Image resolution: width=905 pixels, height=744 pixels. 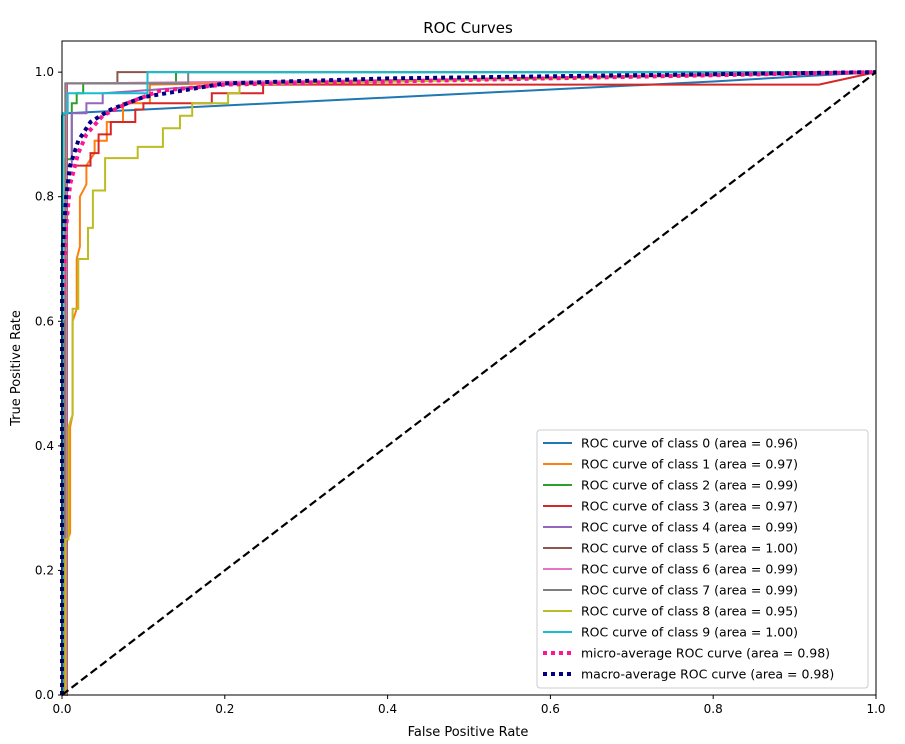 What do you see at coordinates (44, 695) in the screenshot?
I see `y-tick-label: 0.0` at bounding box center [44, 695].